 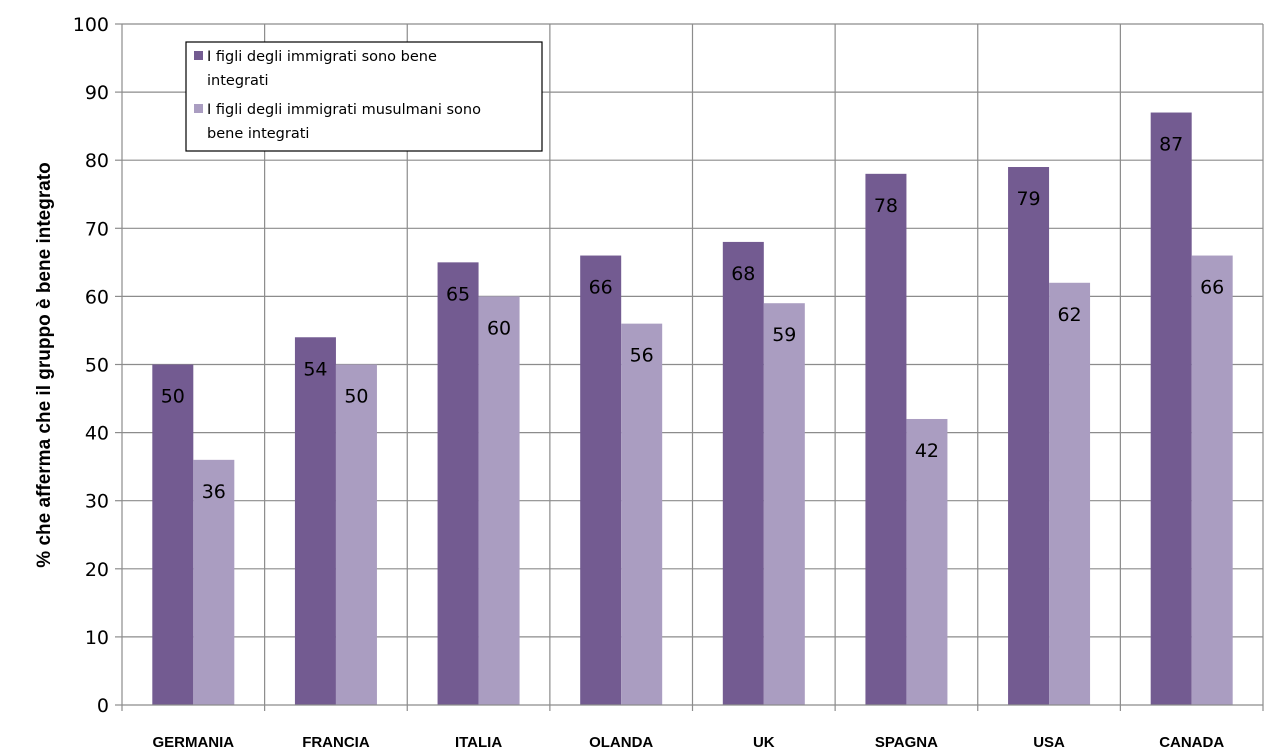 What do you see at coordinates (886, 206) in the screenshot?
I see `data-label: 78` at bounding box center [886, 206].